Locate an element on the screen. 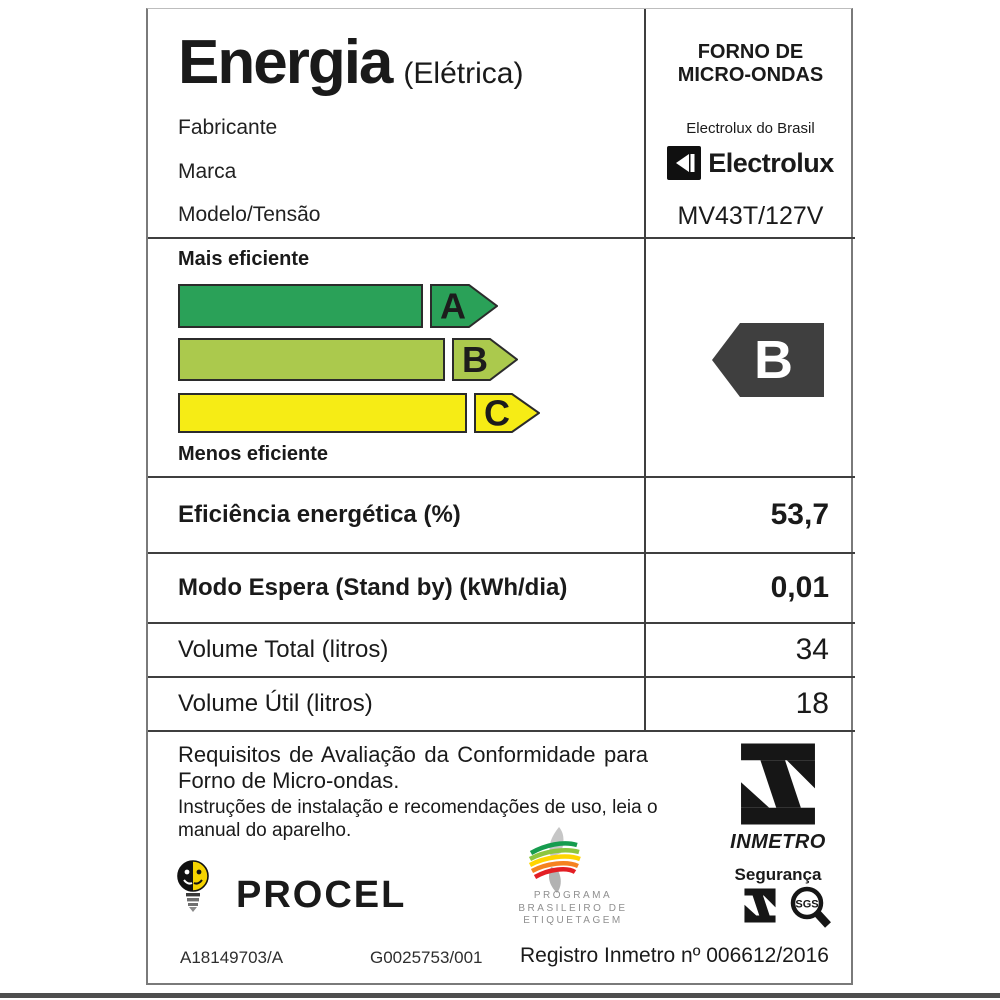 The image size is (1000, 1000). label-title-main: Energia is located at coordinates (285, 62).